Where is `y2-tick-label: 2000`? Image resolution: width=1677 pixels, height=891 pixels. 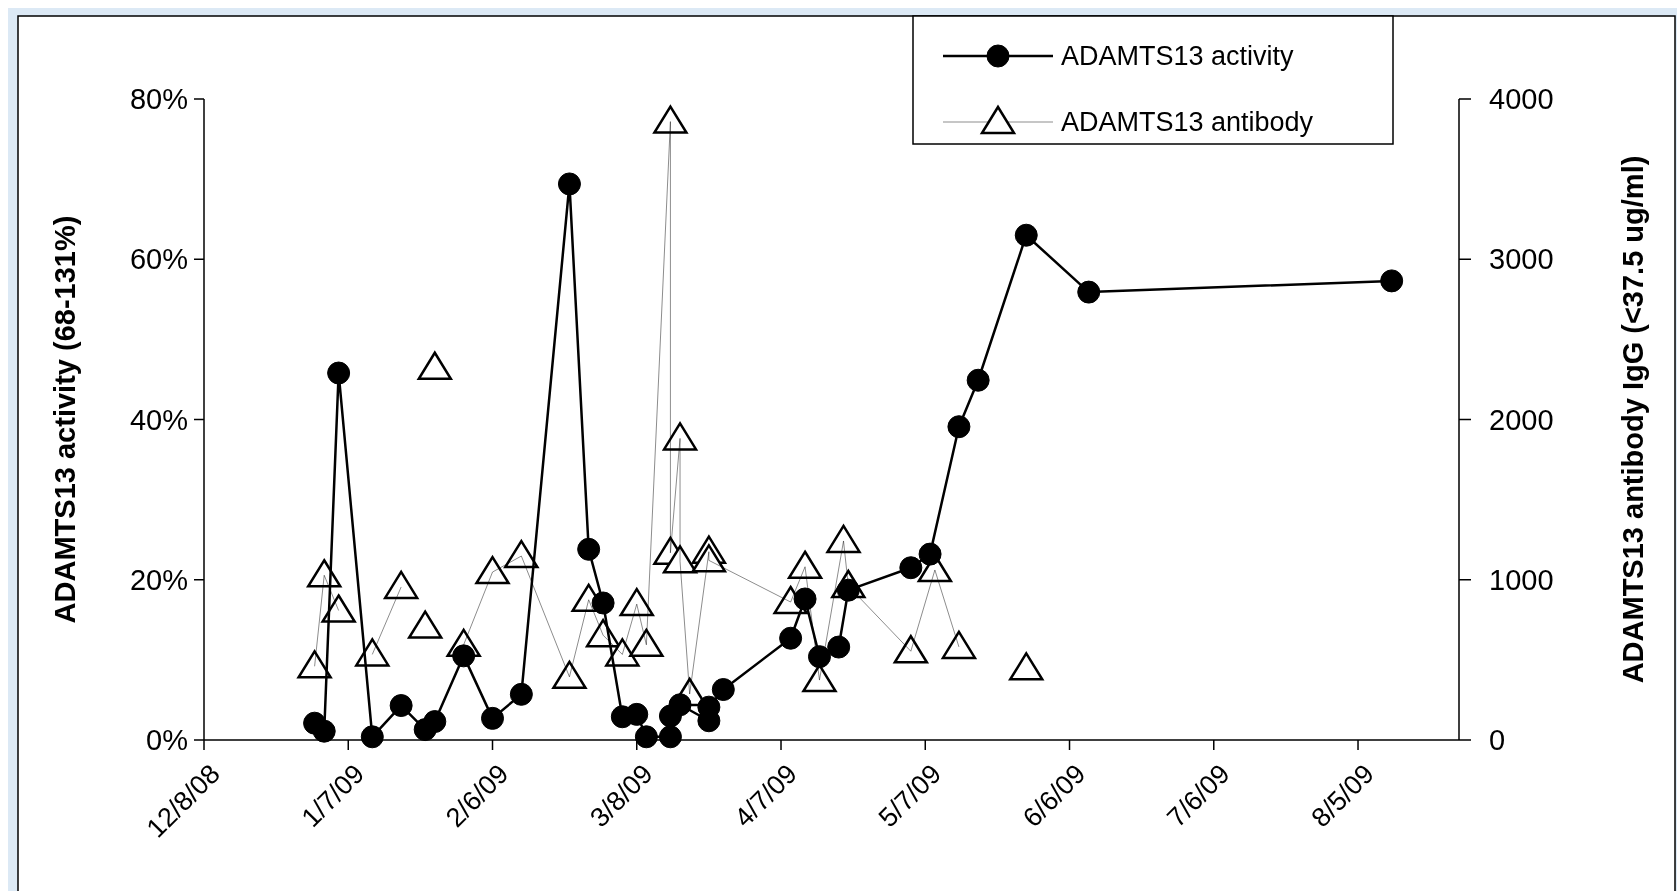
y2-tick-label: 2000 is located at coordinates (1521, 419).